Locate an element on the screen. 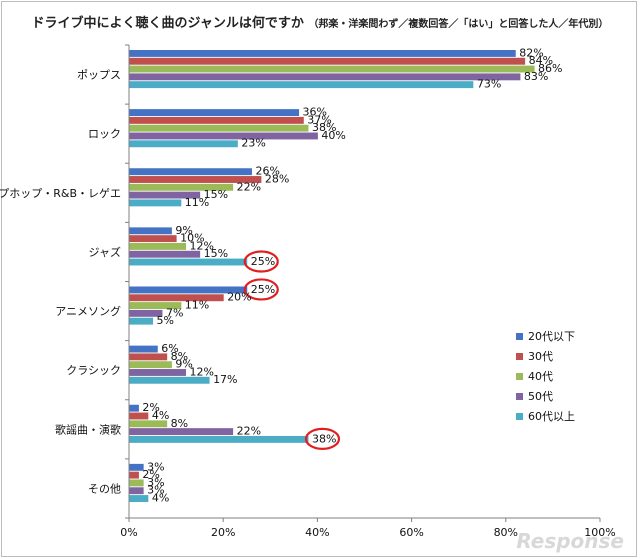 This screenshot has width=640, height=559. category-label: ヒップホップ・R&B・レゲエ is located at coordinates (60, 193).